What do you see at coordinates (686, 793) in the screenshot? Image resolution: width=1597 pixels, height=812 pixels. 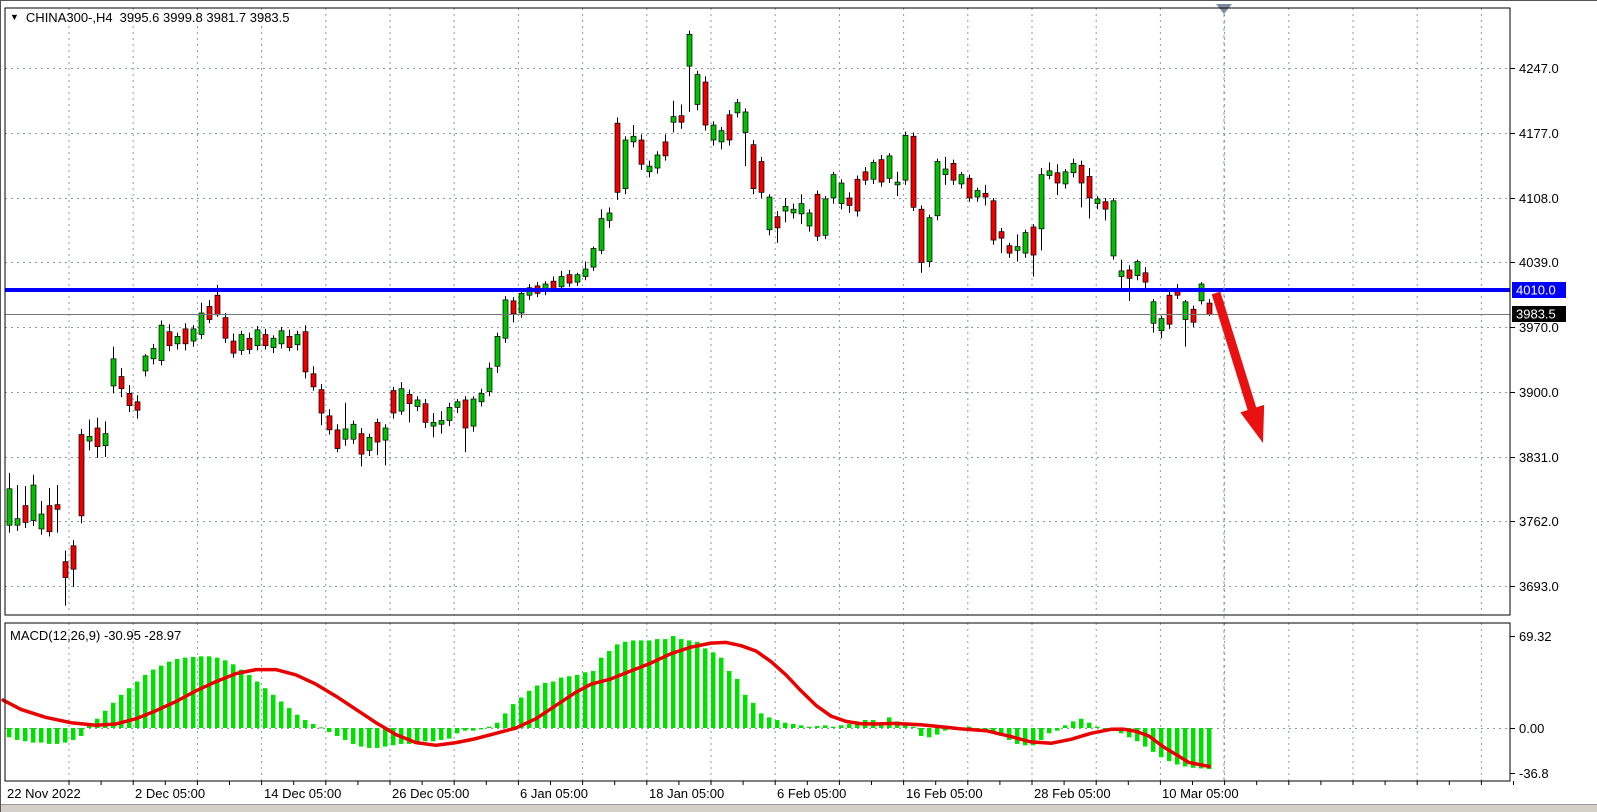 I see `time-axis-label: 18 Jan 05:00` at bounding box center [686, 793].